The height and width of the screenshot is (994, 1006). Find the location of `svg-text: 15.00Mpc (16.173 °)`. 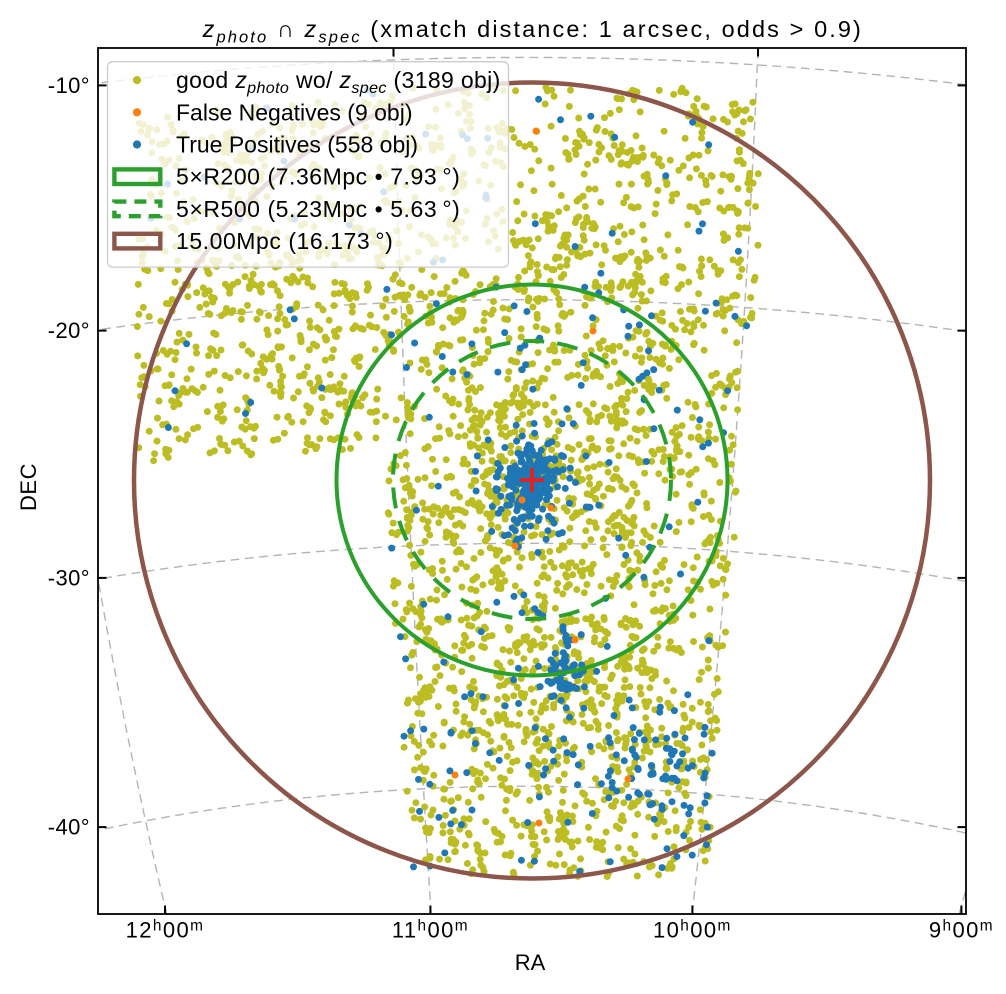

svg-text: 15.00Mpc (16.173 °) is located at coordinates (284, 241).